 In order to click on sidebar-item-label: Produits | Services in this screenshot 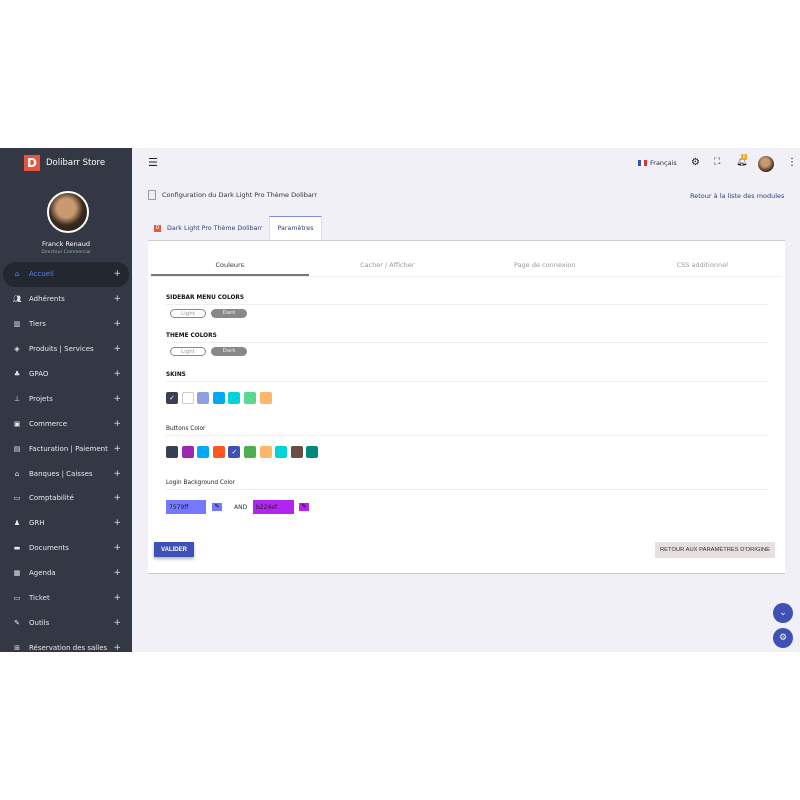, I will do `click(61, 349)`.